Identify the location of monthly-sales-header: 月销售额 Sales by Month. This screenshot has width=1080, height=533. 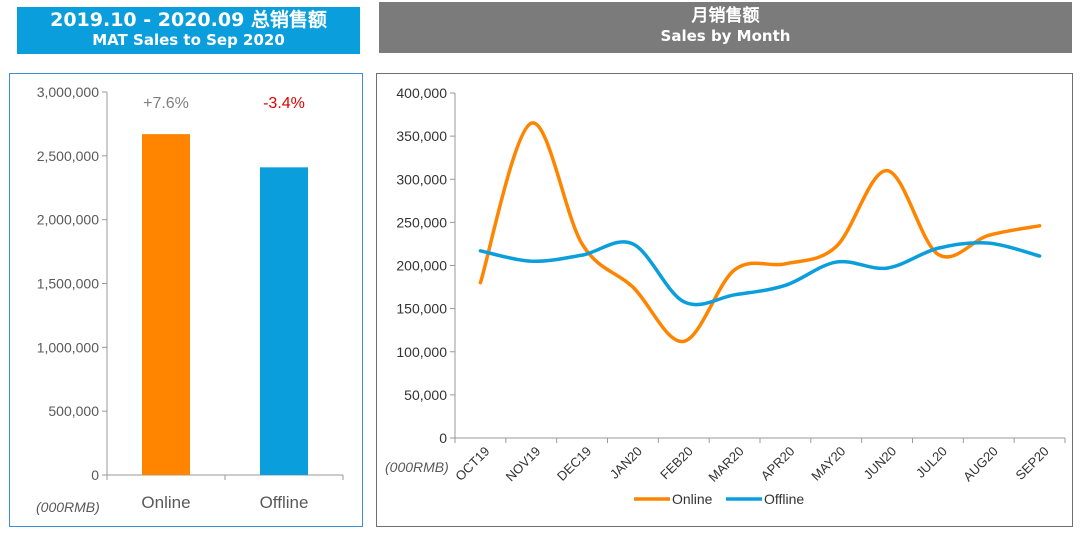
(725, 27).